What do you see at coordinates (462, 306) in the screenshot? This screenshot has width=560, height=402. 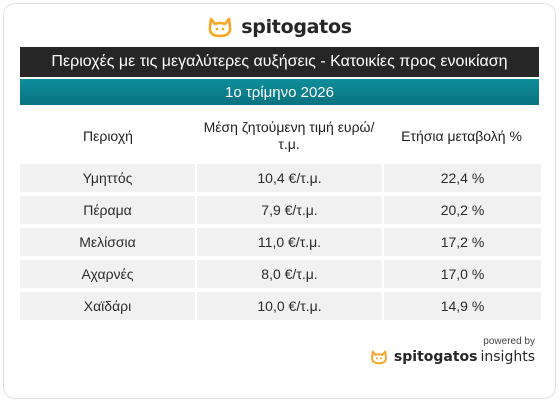 I see `change-cell: 14,9 %` at bounding box center [462, 306].